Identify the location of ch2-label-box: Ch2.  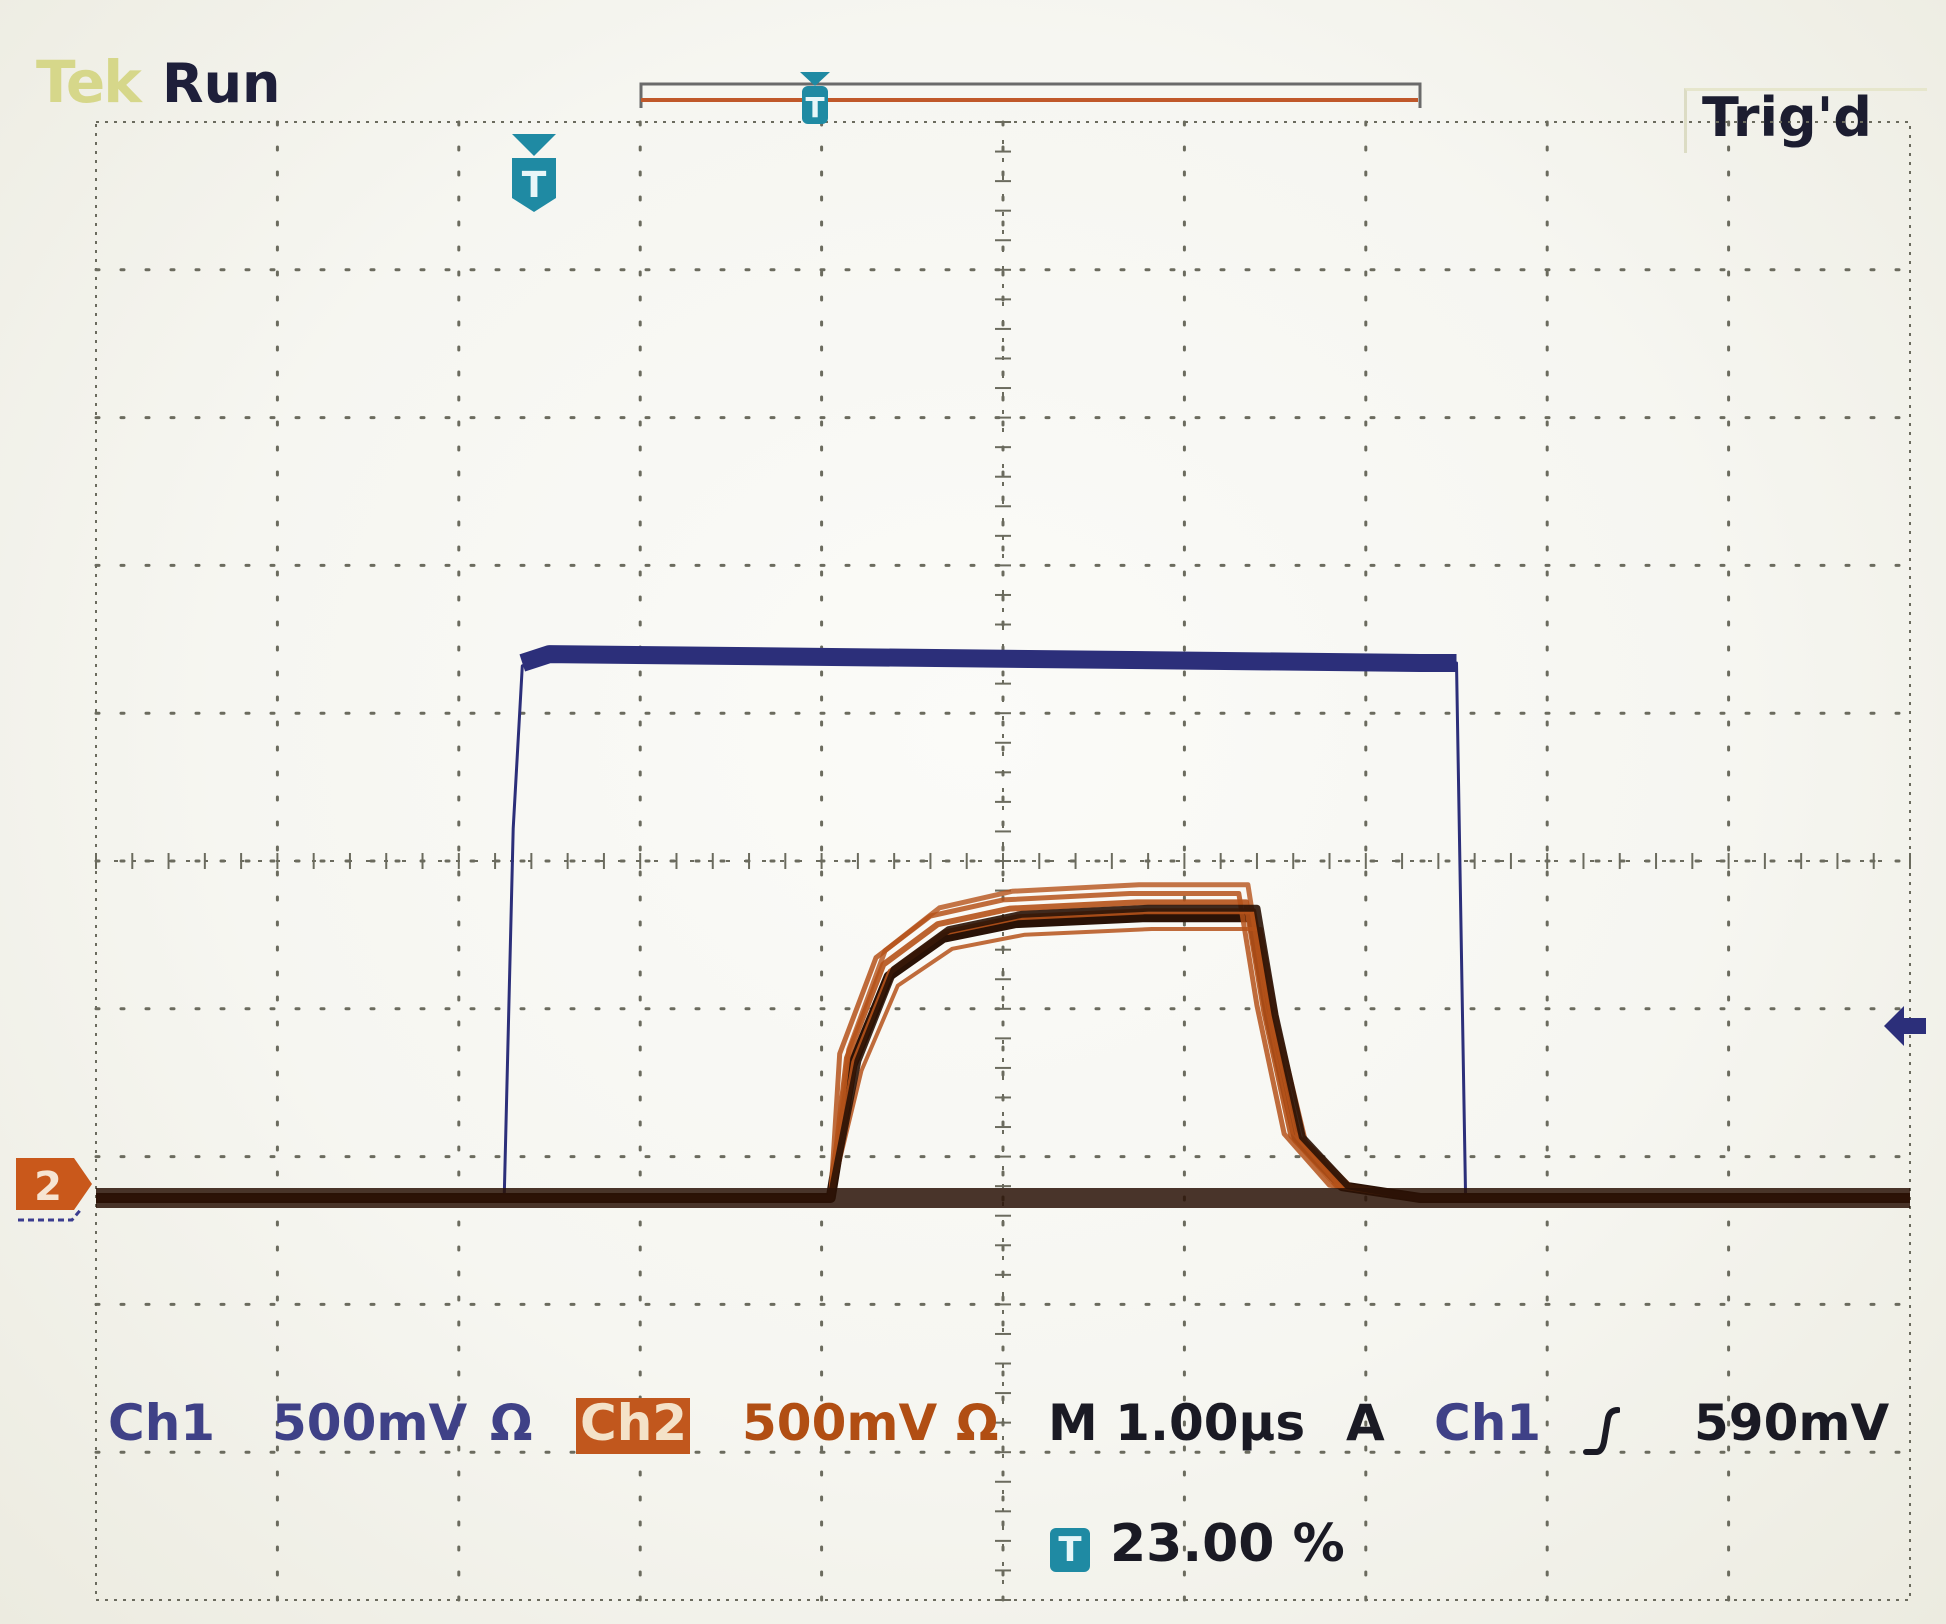
(633, 1424).